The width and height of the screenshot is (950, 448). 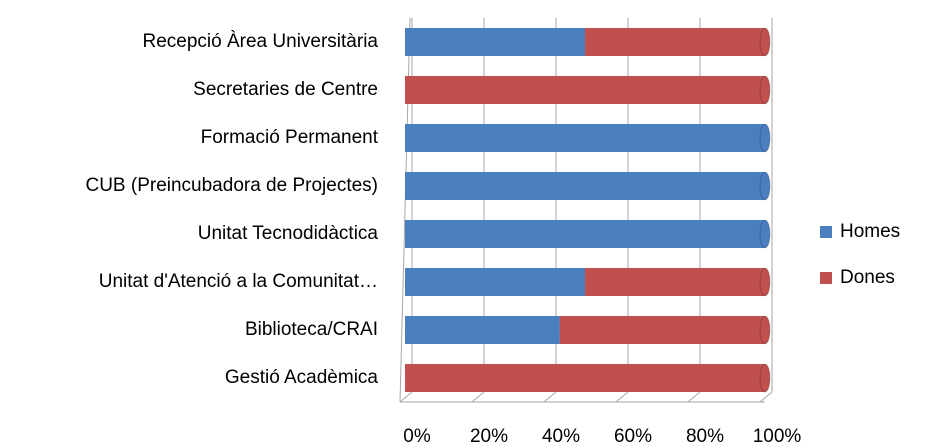 What do you see at coordinates (285, 89) in the screenshot?
I see `y-tick-label: Secretaries de Centre` at bounding box center [285, 89].